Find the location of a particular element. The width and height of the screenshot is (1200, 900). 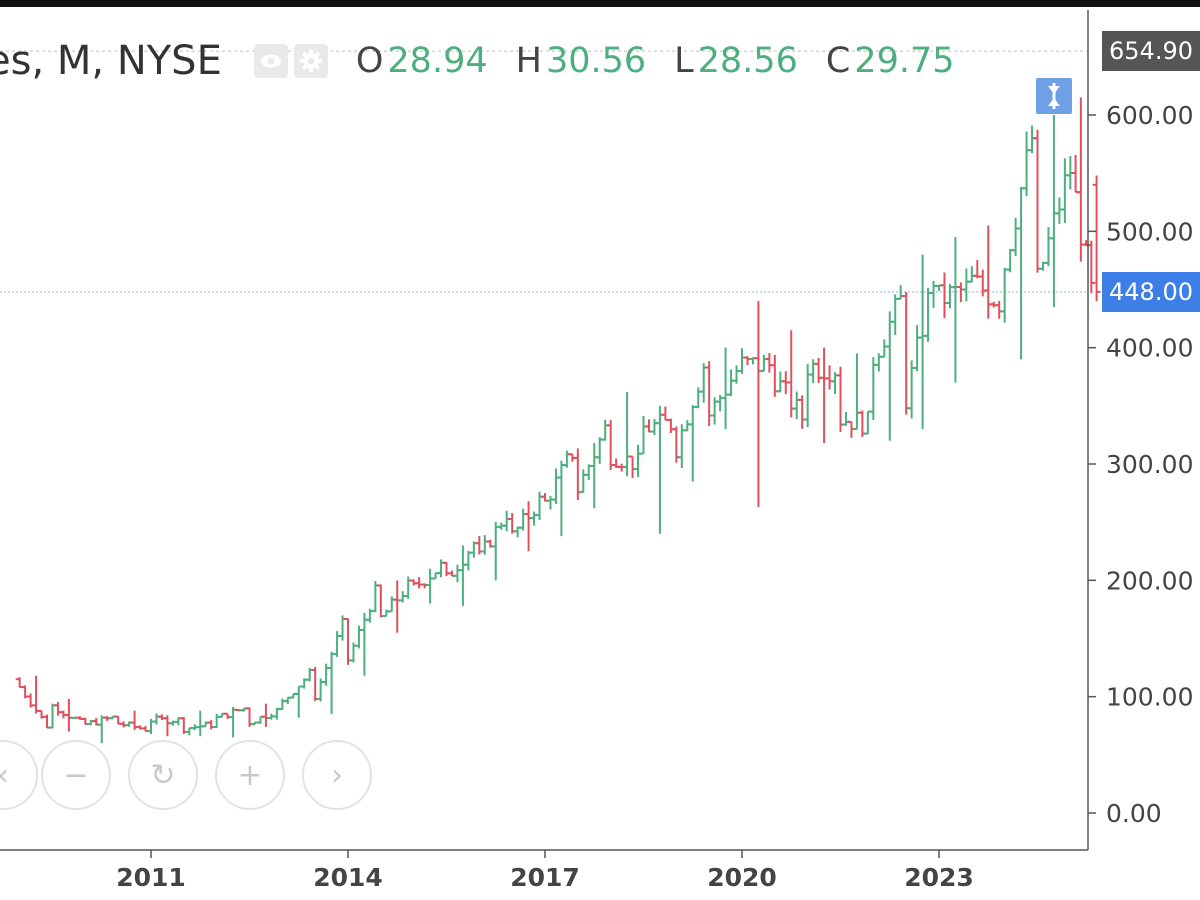

y-tick-label: 200.00 is located at coordinates (1149, 580).